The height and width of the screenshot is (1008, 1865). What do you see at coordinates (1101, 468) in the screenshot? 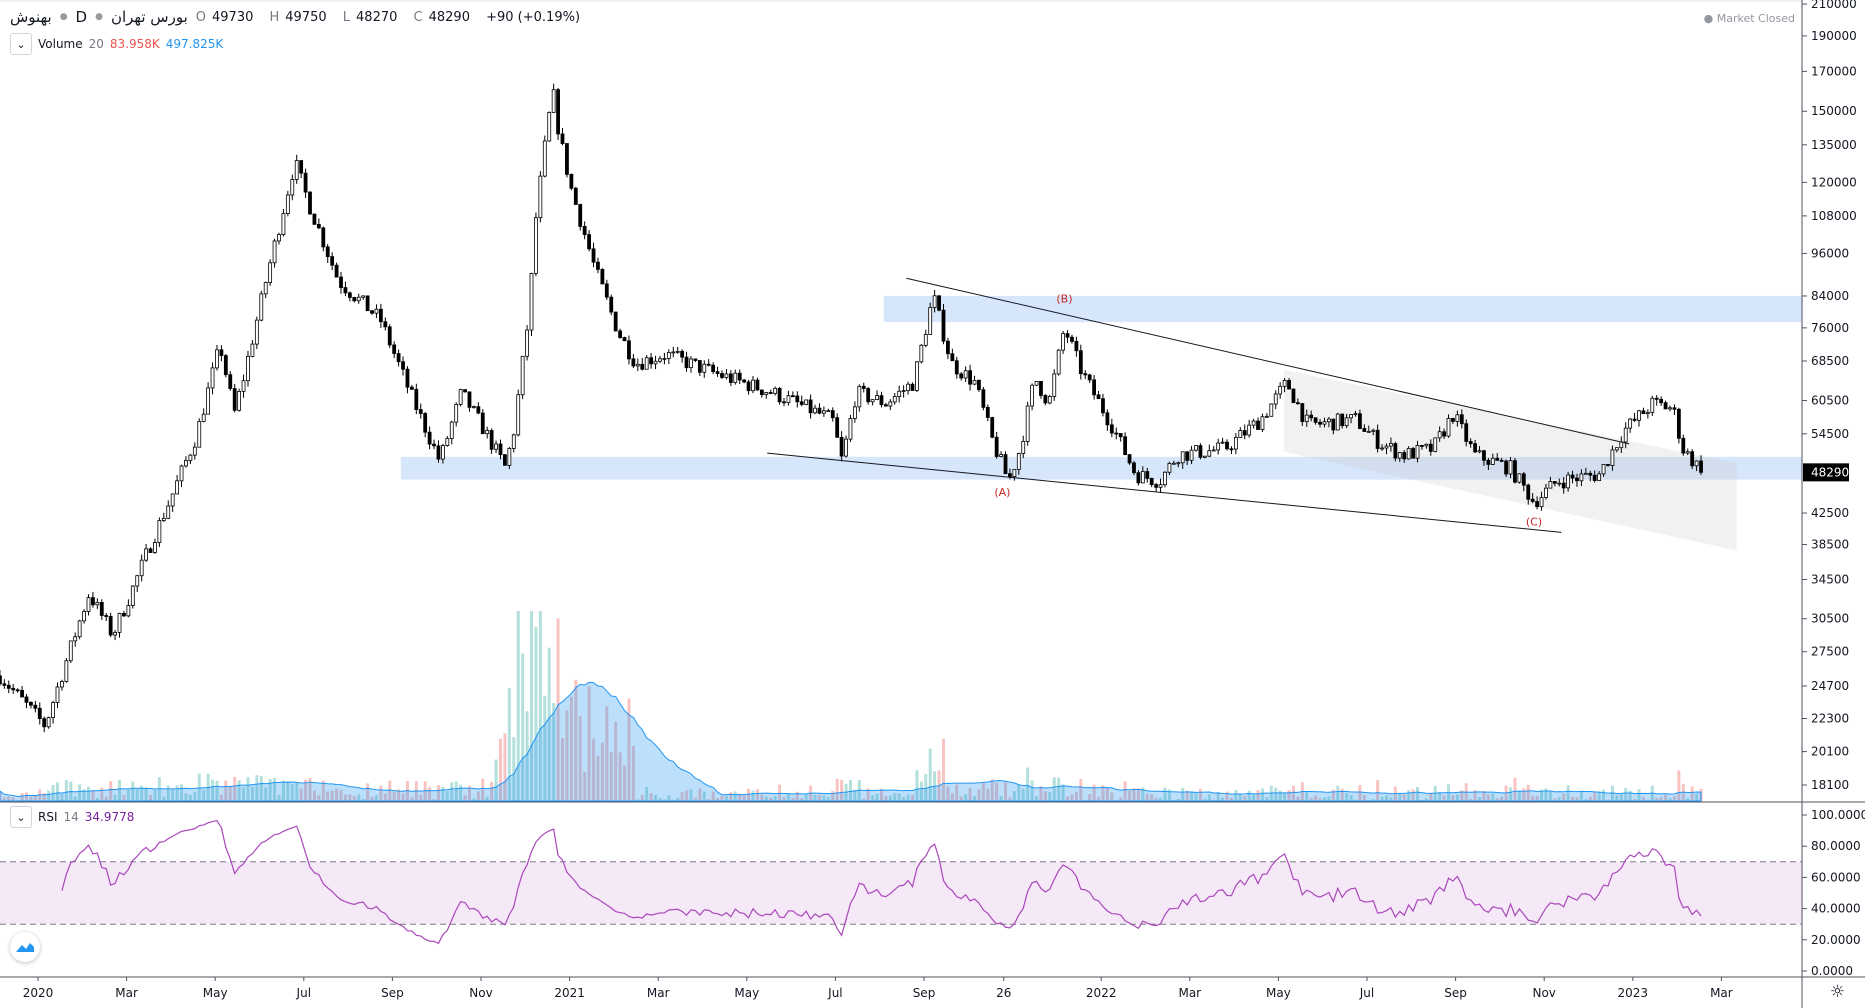
I see `price-zone` at bounding box center [1101, 468].